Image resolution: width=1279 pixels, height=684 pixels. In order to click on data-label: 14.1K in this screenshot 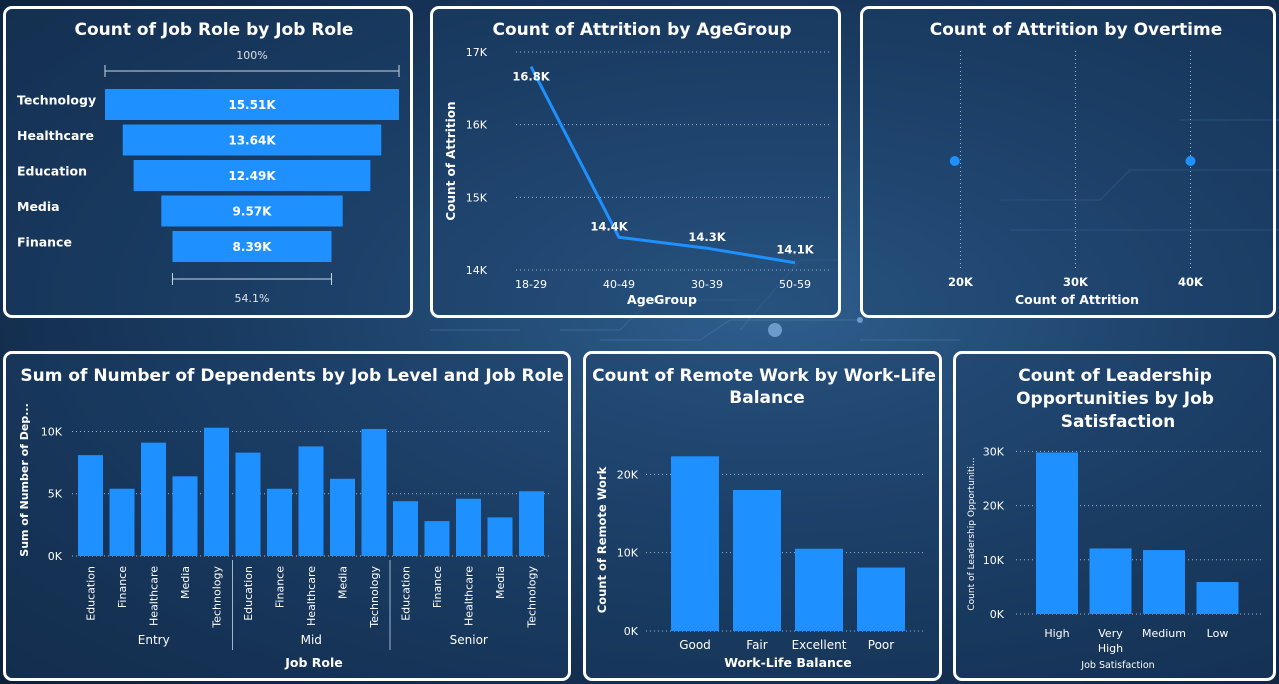, I will do `click(795, 250)`.